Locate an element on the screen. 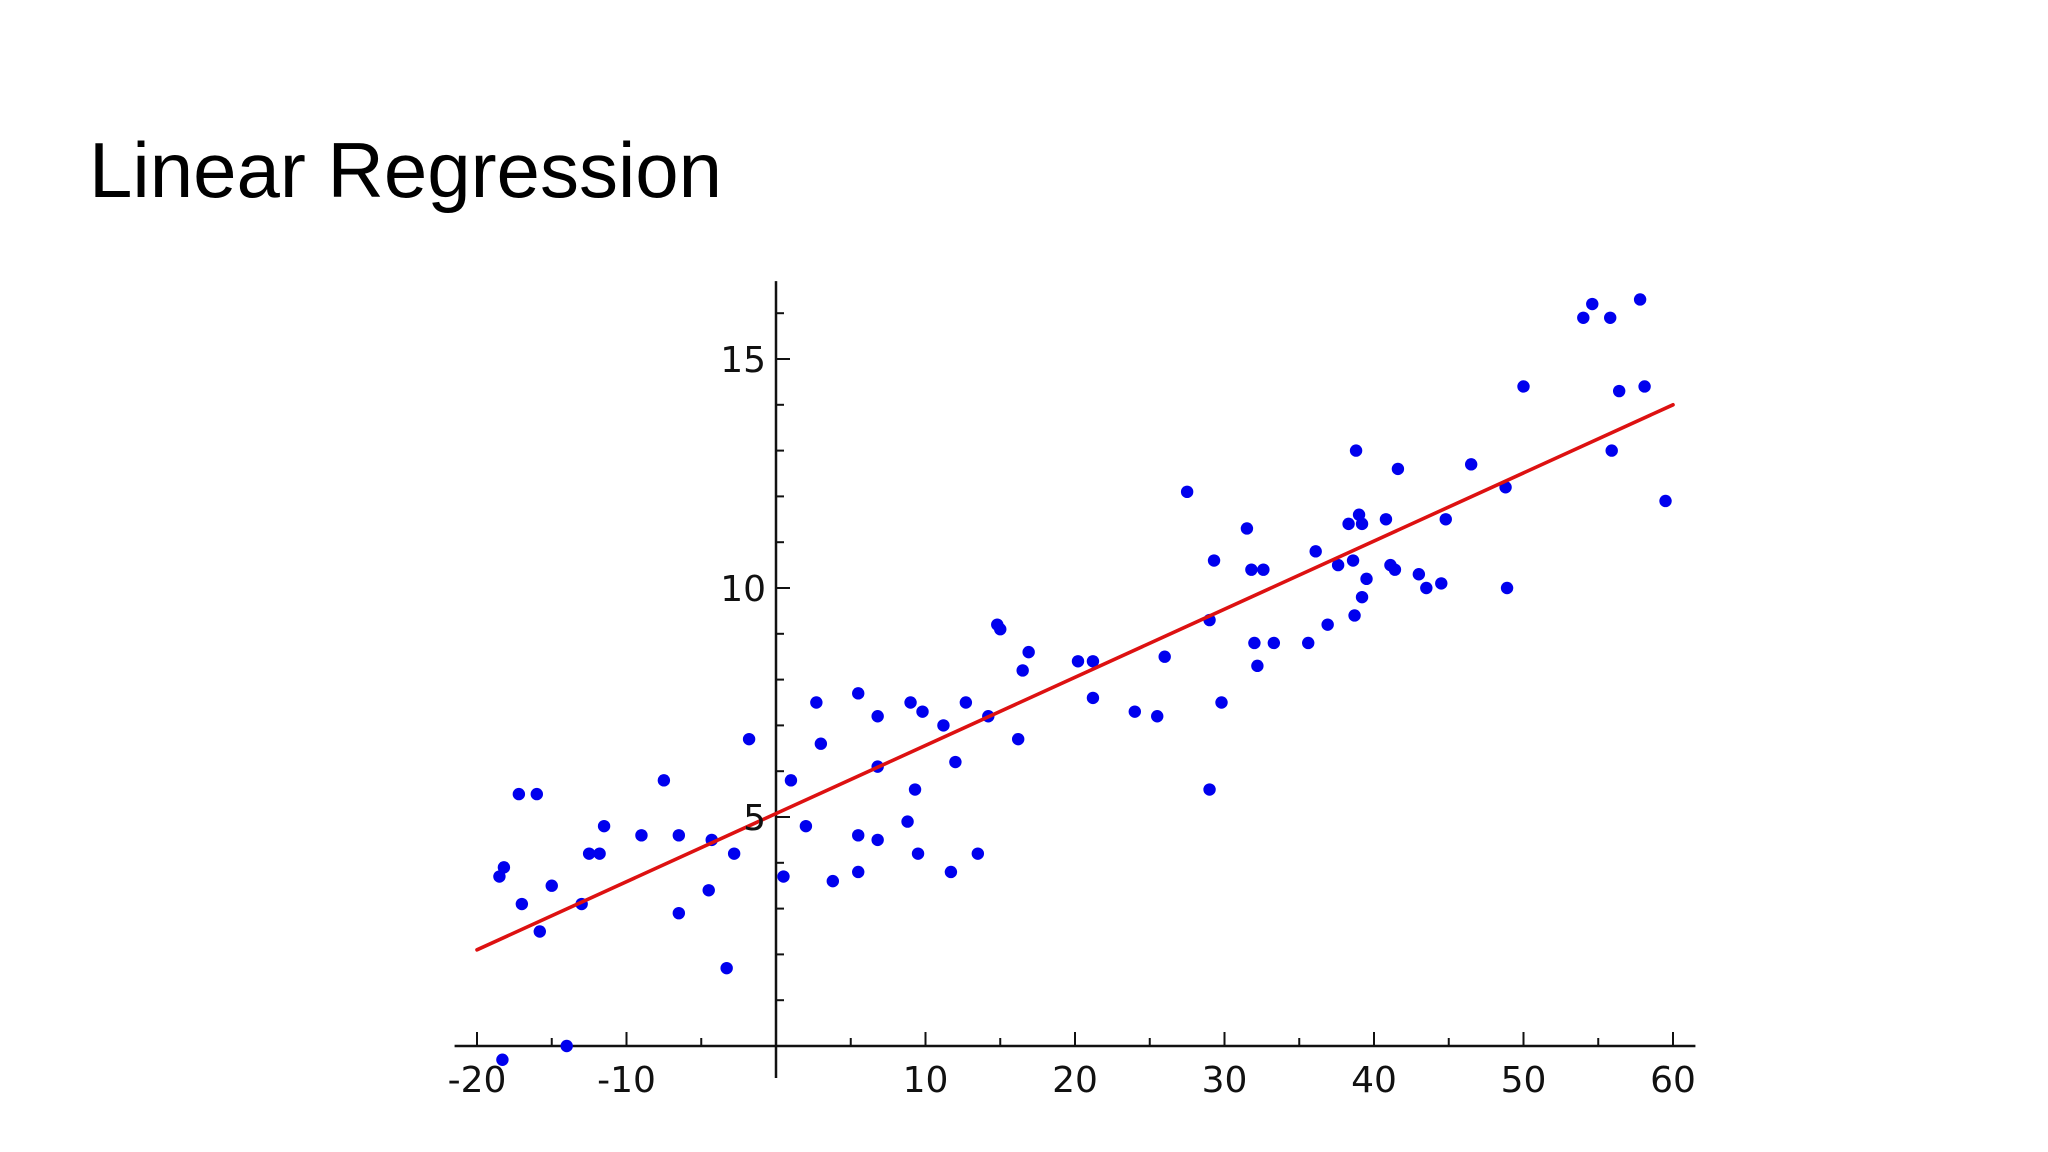 Image resolution: width=2048 pixels, height=1152 pixels. y-tick-label: 10 is located at coordinates (743, 589).